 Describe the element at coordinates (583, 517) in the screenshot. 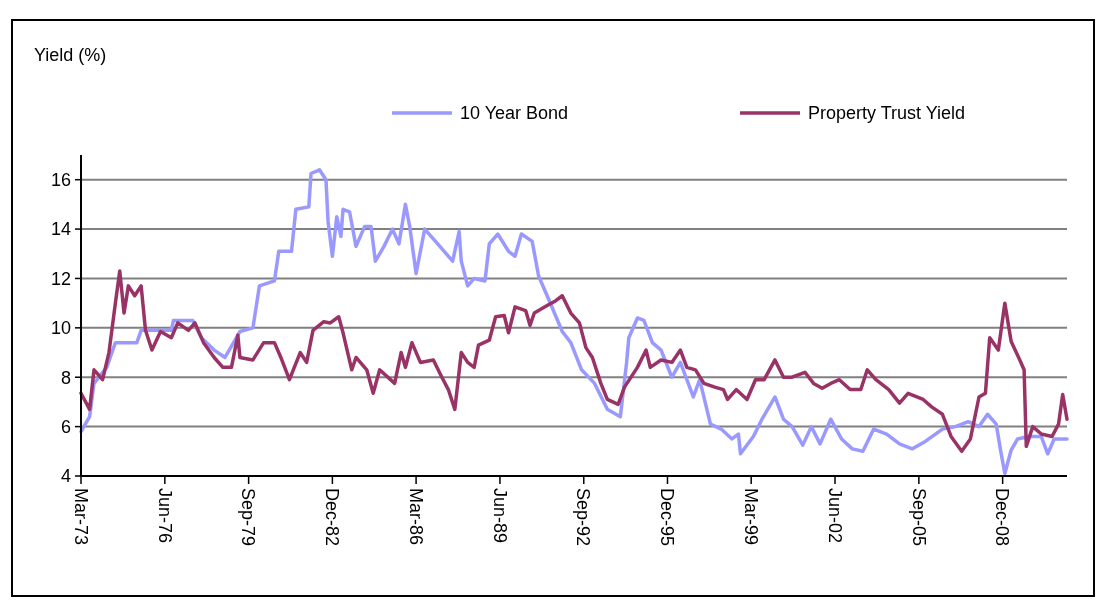

I see `x-tick-label: Sep-92` at that location.